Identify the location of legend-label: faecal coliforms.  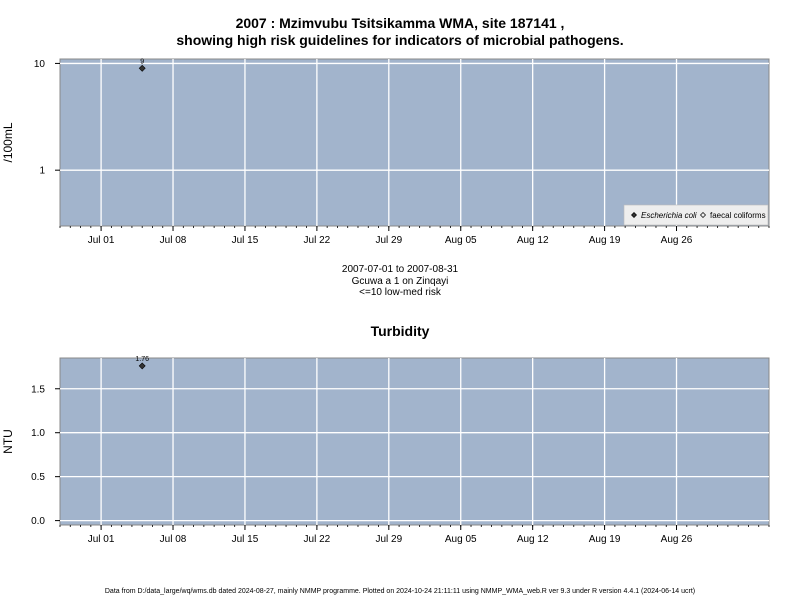
(738, 215).